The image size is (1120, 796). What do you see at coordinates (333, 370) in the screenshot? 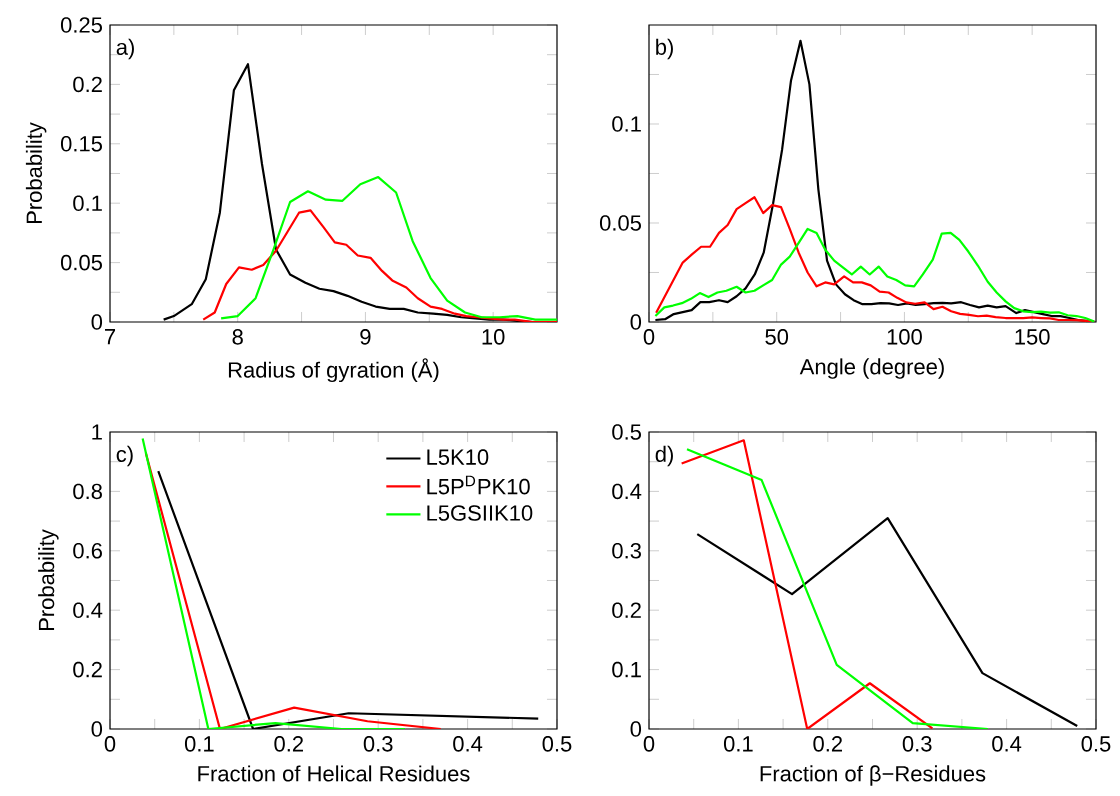
I see `x-axis-title: Radius of gyration (Å)` at bounding box center [333, 370].